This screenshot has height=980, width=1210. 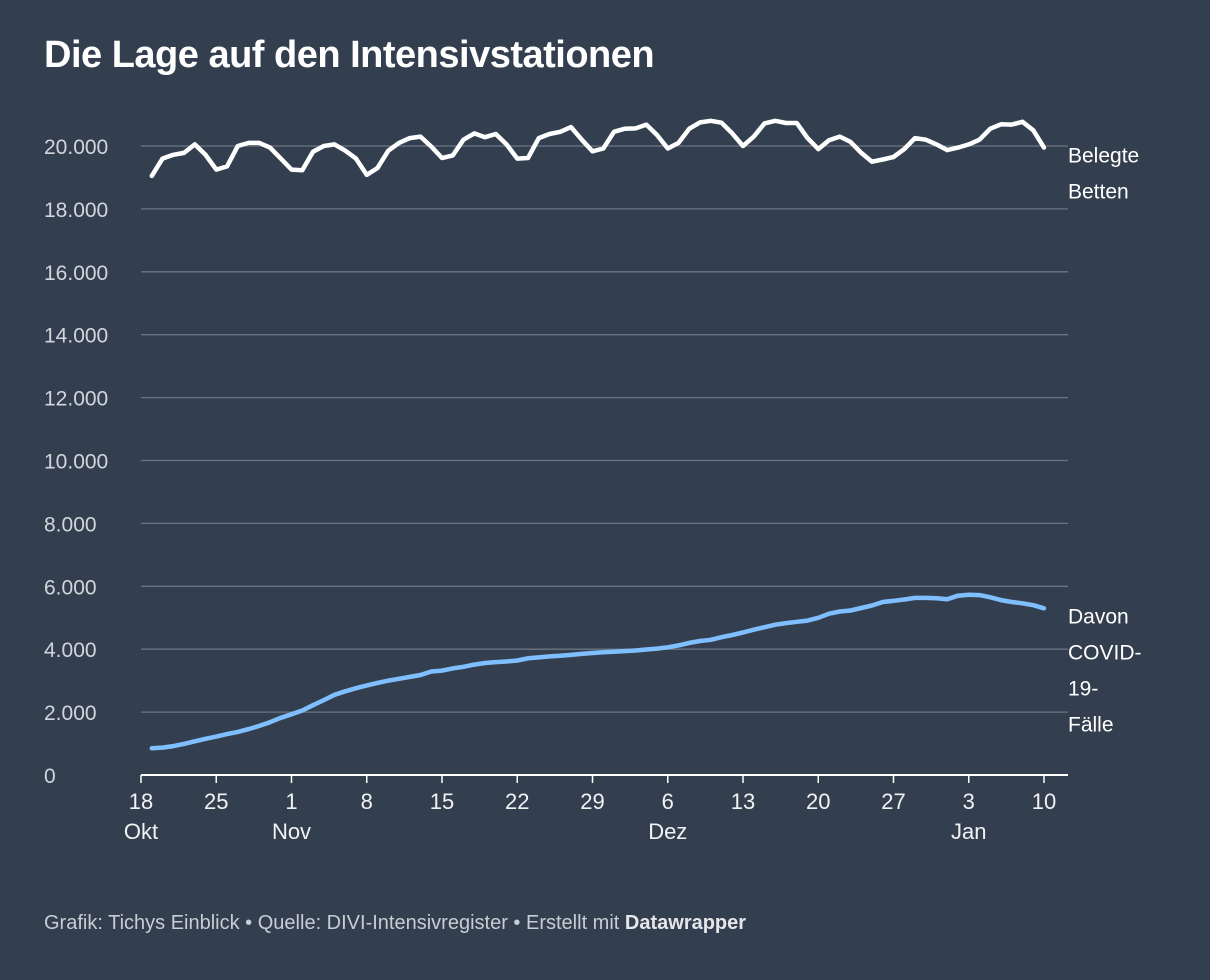 What do you see at coordinates (76, 336) in the screenshot?
I see `y-tick-label: 14.000` at bounding box center [76, 336].